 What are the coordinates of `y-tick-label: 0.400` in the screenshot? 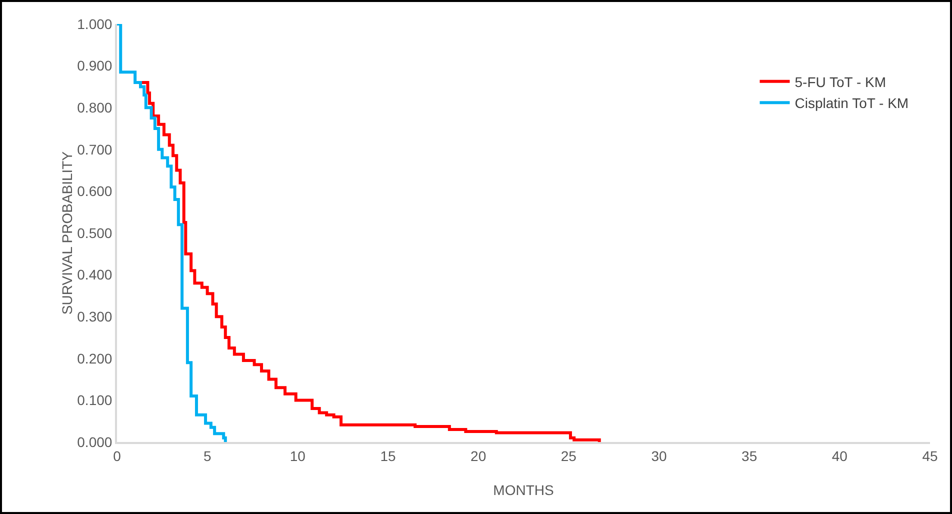 It's located at (94, 274).